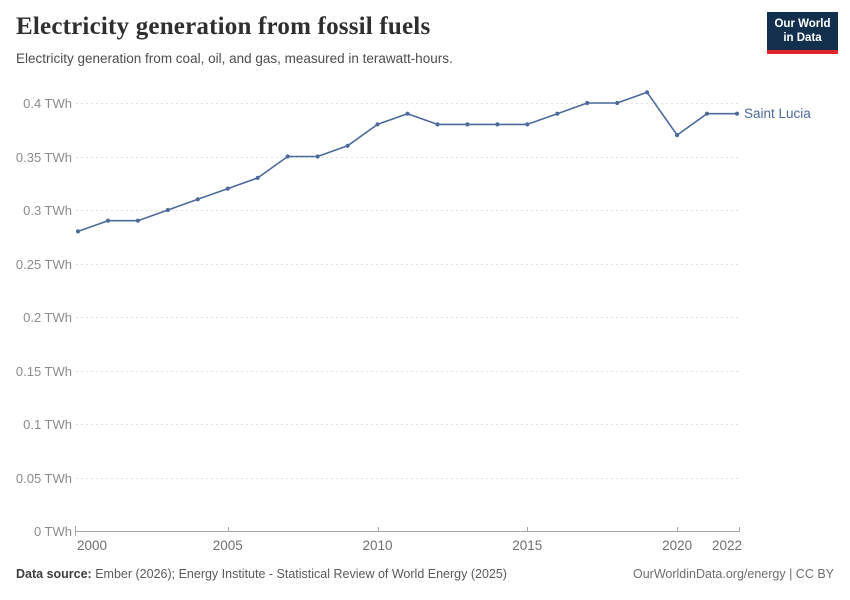  What do you see at coordinates (223, 26) in the screenshot?
I see `chart-title: Electricity generation from fossil fuels` at bounding box center [223, 26].